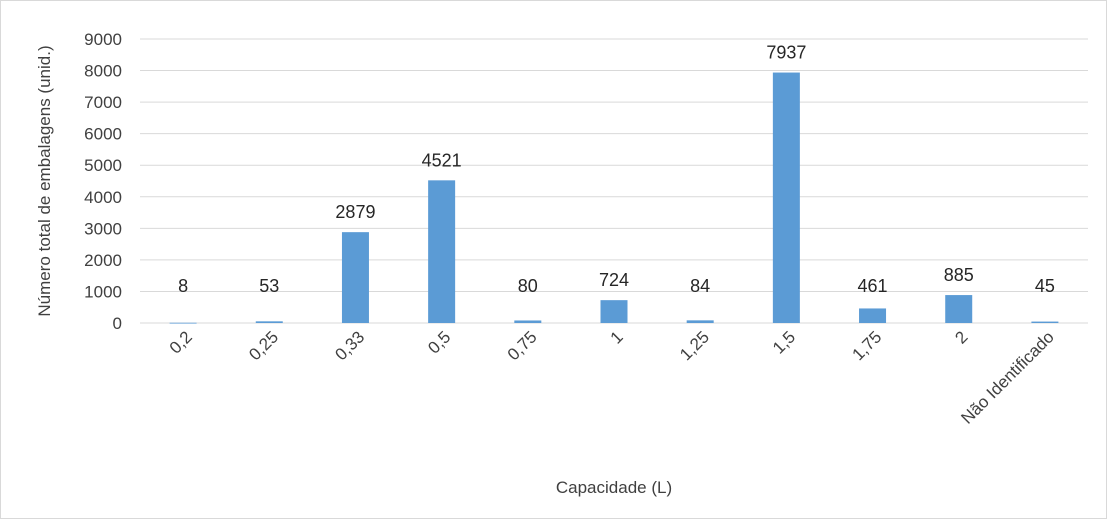 Image resolution: width=1107 pixels, height=519 pixels. Describe the element at coordinates (103, 260) in the screenshot. I see `y-tick-label: 2000` at that location.